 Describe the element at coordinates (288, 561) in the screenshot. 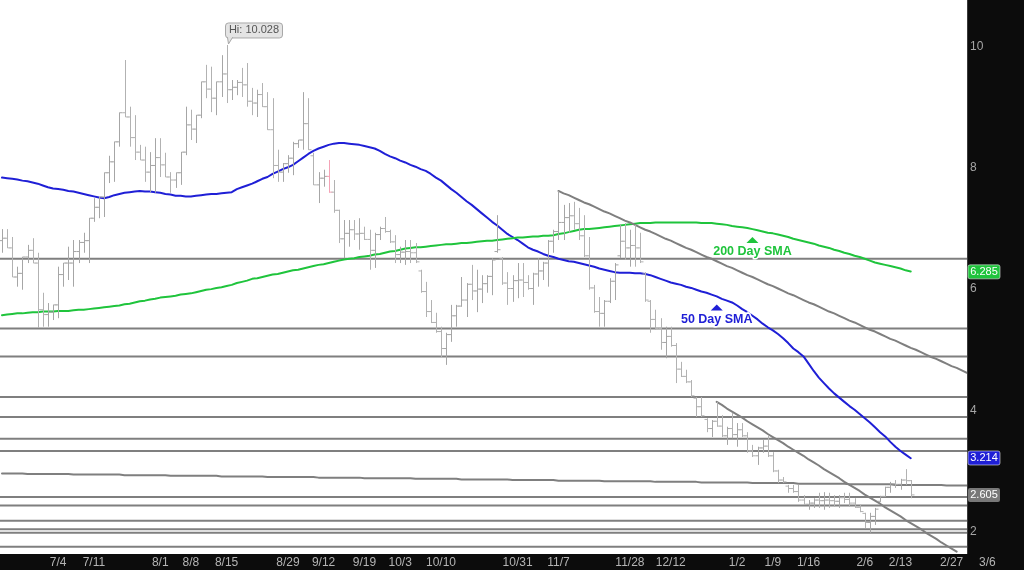

I see `x-tick-label: 8/29` at that location.